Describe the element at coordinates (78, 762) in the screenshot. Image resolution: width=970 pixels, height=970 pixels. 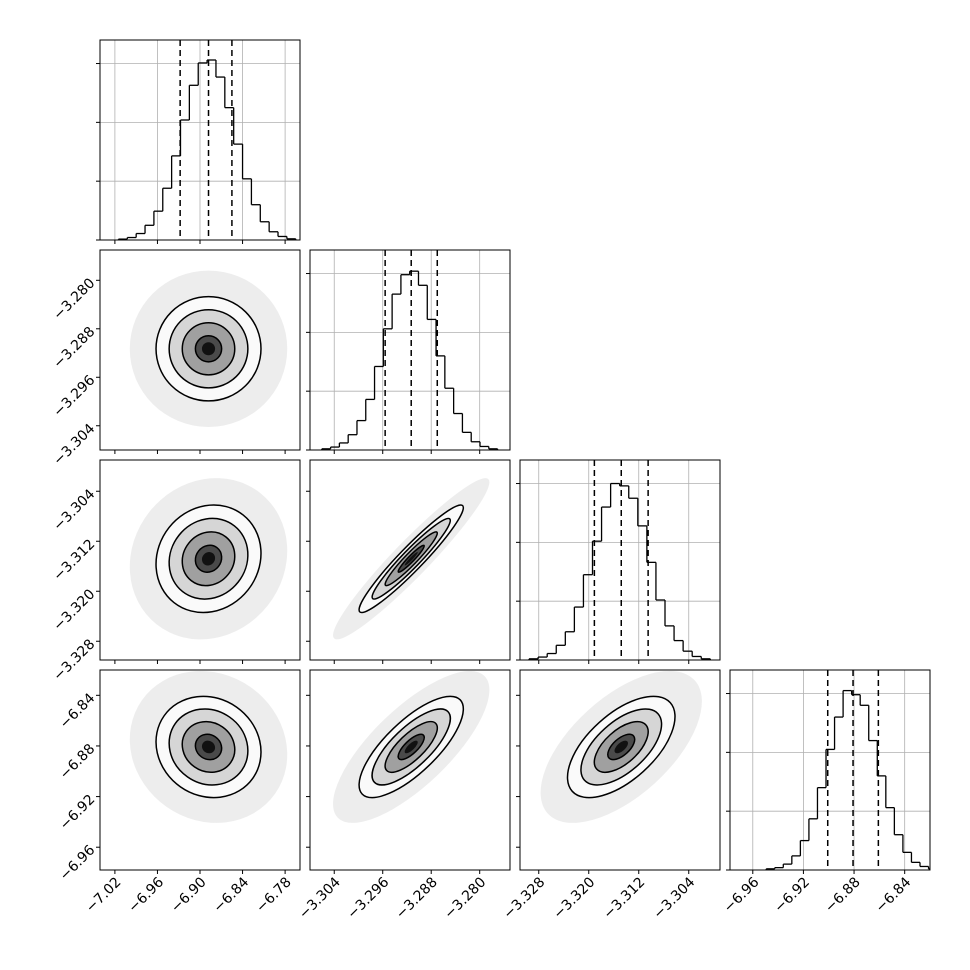
I see `y-tick-label: −6.88` at that location.